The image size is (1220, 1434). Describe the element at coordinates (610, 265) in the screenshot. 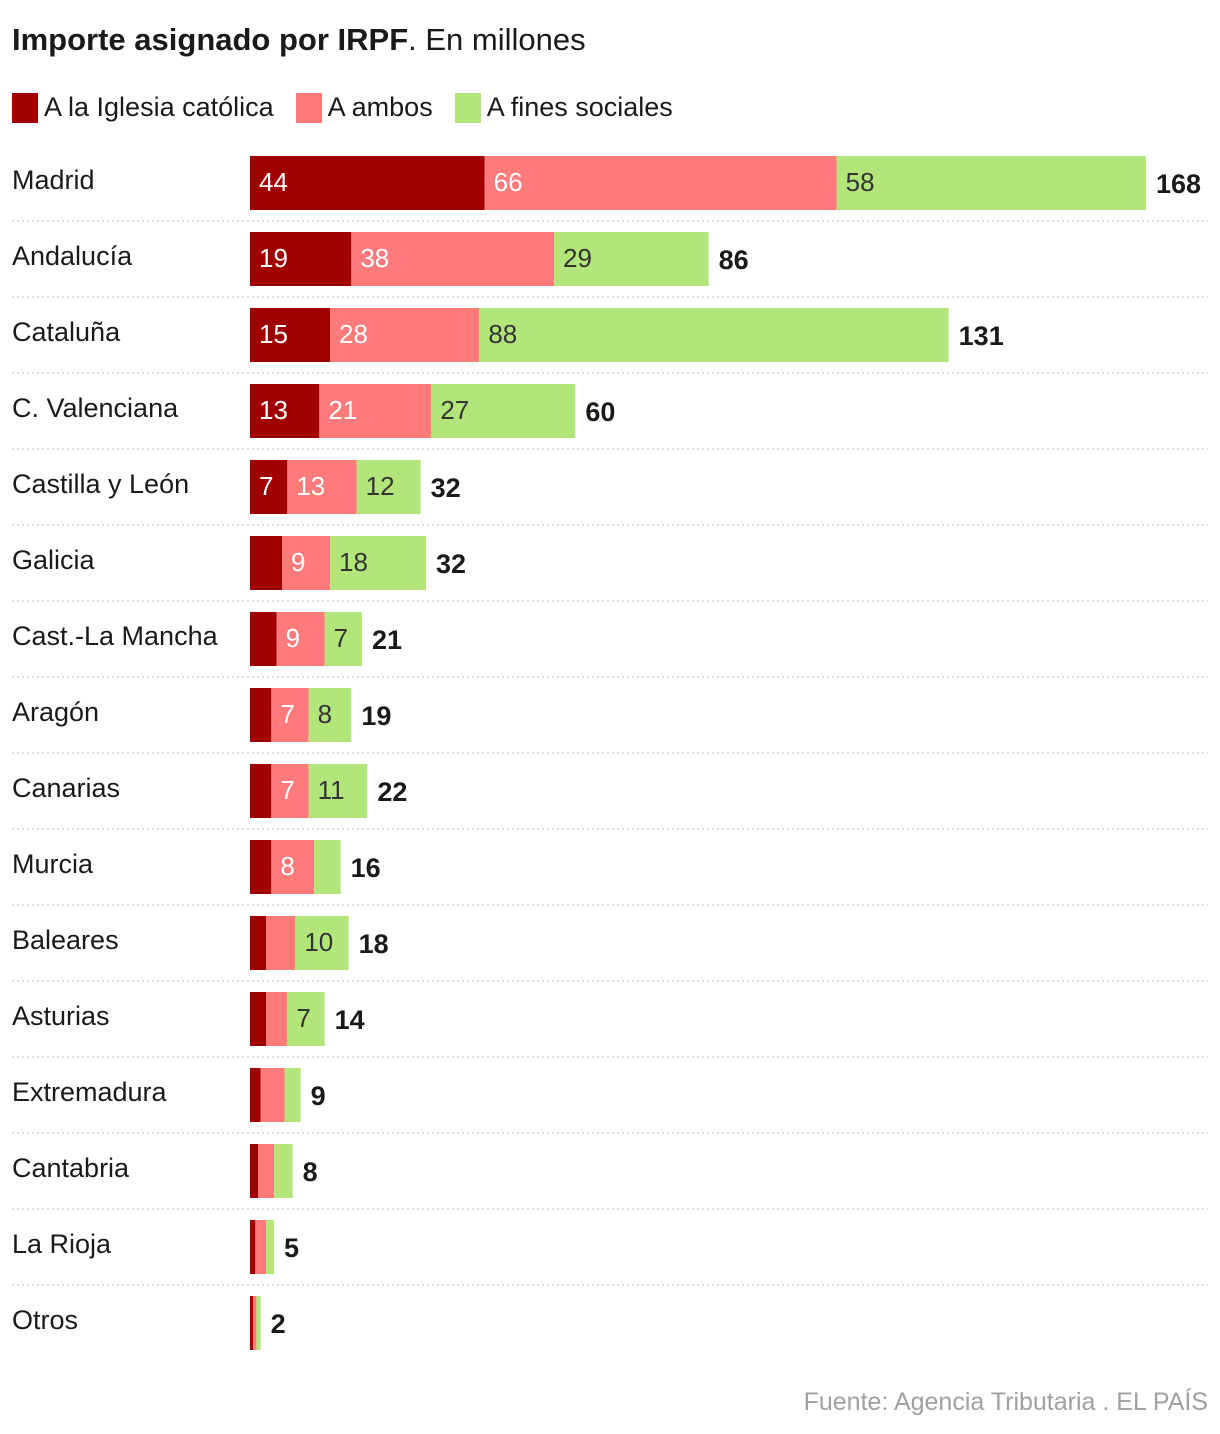

I see `bar-row: Andalucía 19 38 29 86` at that location.